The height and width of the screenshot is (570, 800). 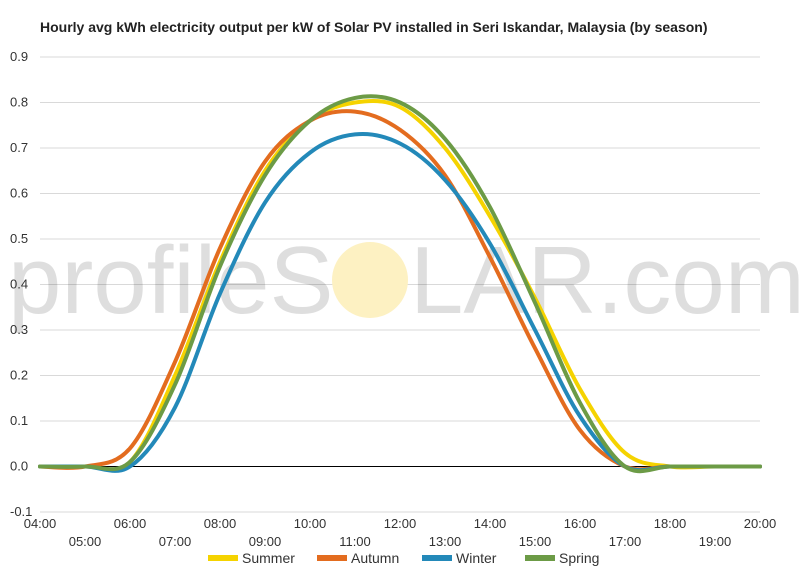 What do you see at coordinates (760, 523) in the screenshot?
I see `x-tick-label: 20:00` at bounding box center [760, 523].